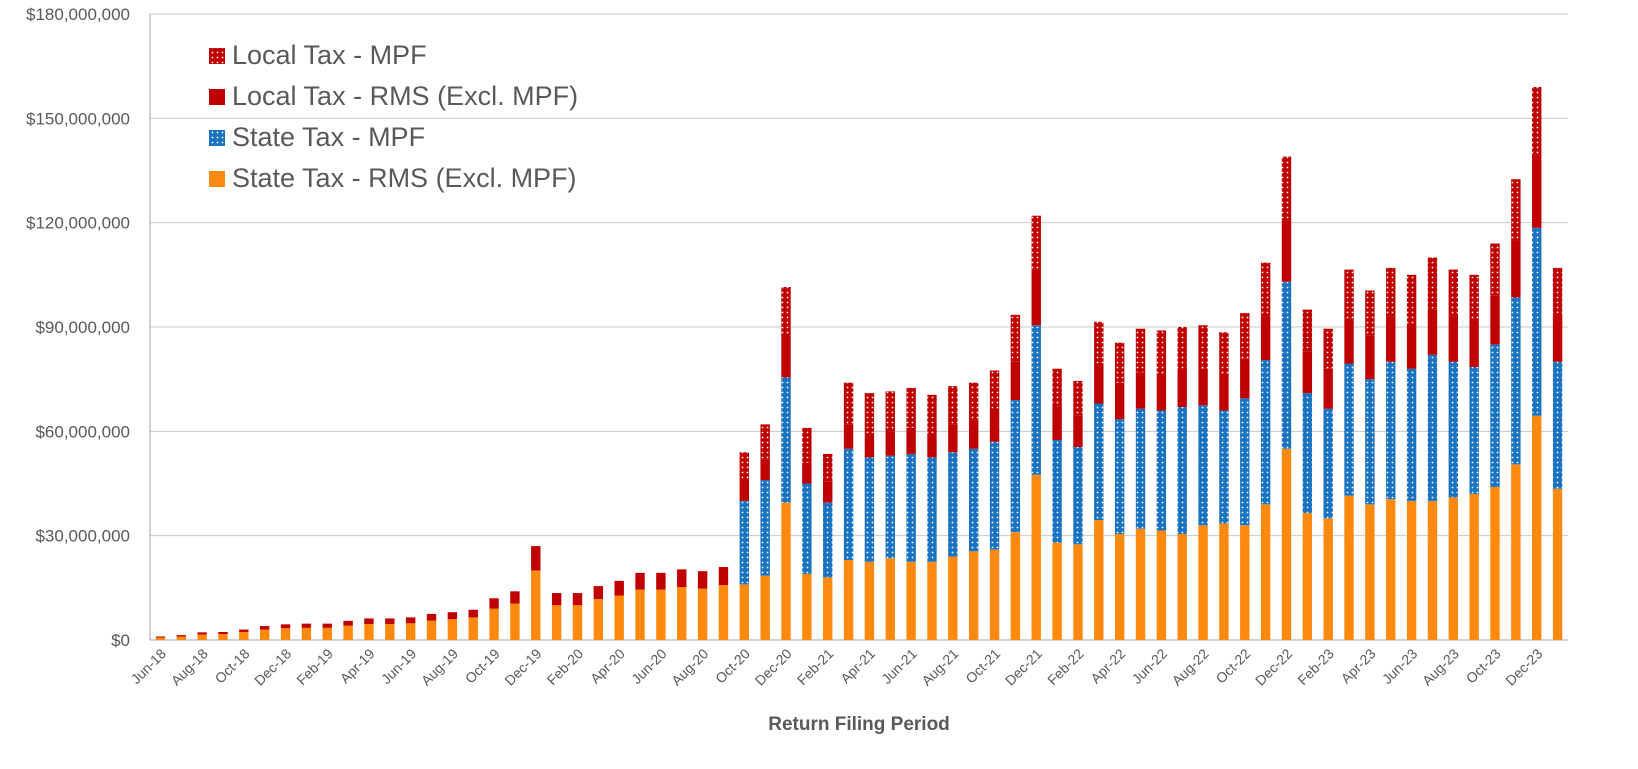  What do you see at coordinates (732, 665) in the screenshot?
I see `x-tick-label: Oct-20` at bounding box center [732, 665].